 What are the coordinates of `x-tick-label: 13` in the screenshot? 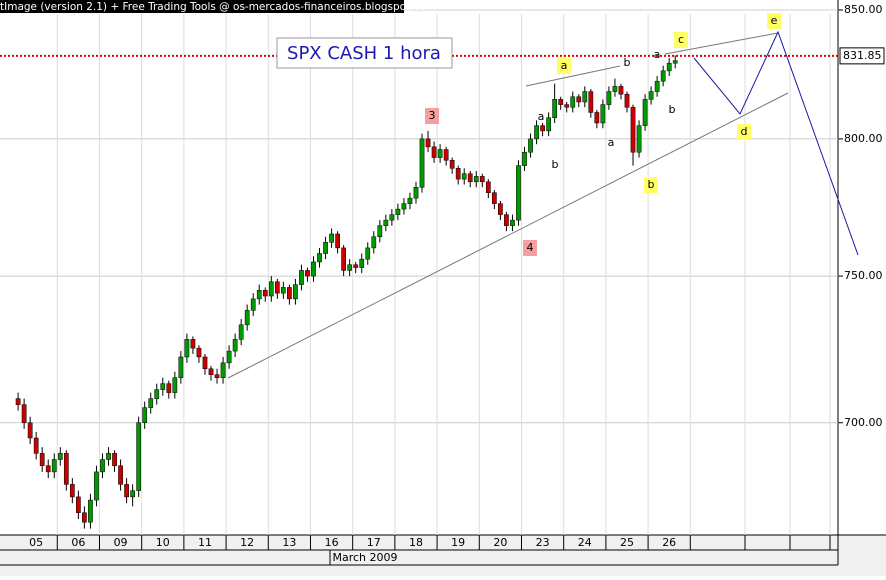 It's located at (289, 542).